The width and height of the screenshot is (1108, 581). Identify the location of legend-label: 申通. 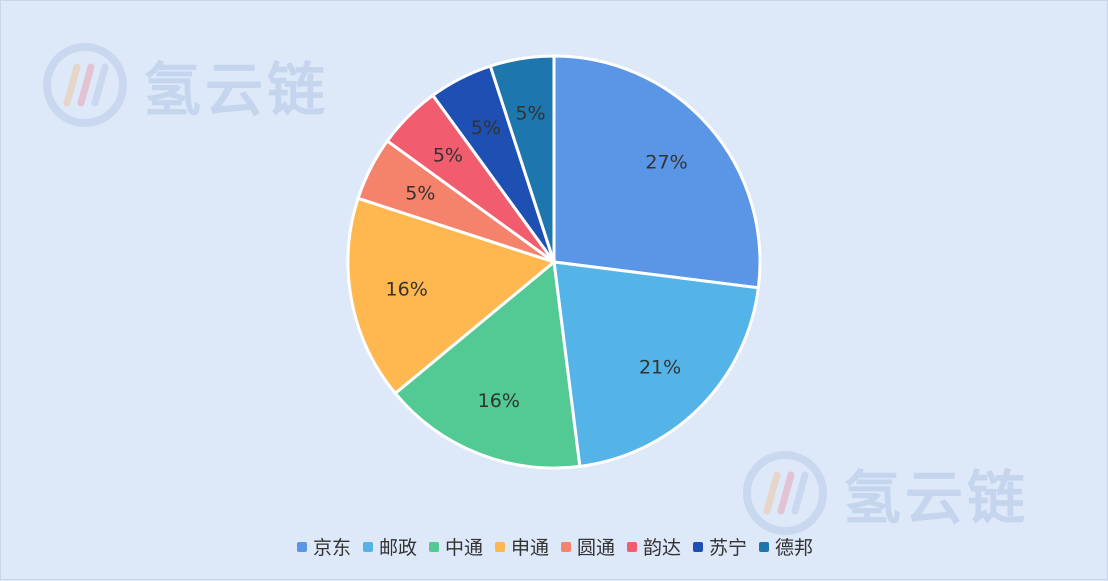
(529, 548).